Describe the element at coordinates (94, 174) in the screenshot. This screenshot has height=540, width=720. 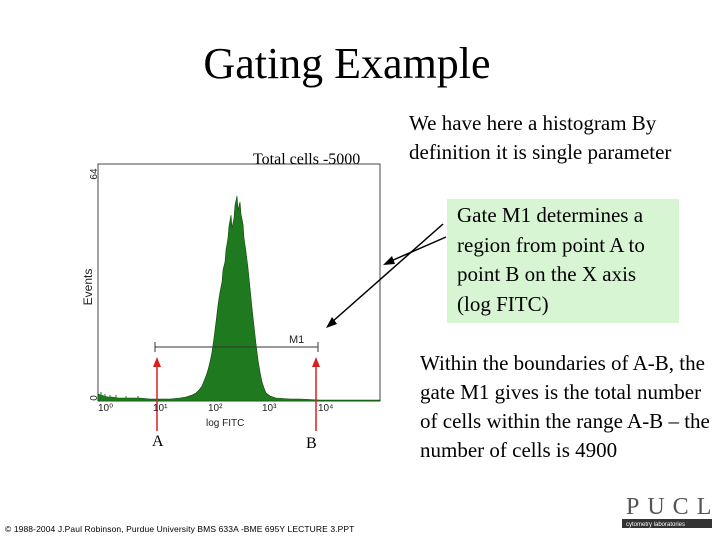
I see `y-tick-top: 64` at that location.